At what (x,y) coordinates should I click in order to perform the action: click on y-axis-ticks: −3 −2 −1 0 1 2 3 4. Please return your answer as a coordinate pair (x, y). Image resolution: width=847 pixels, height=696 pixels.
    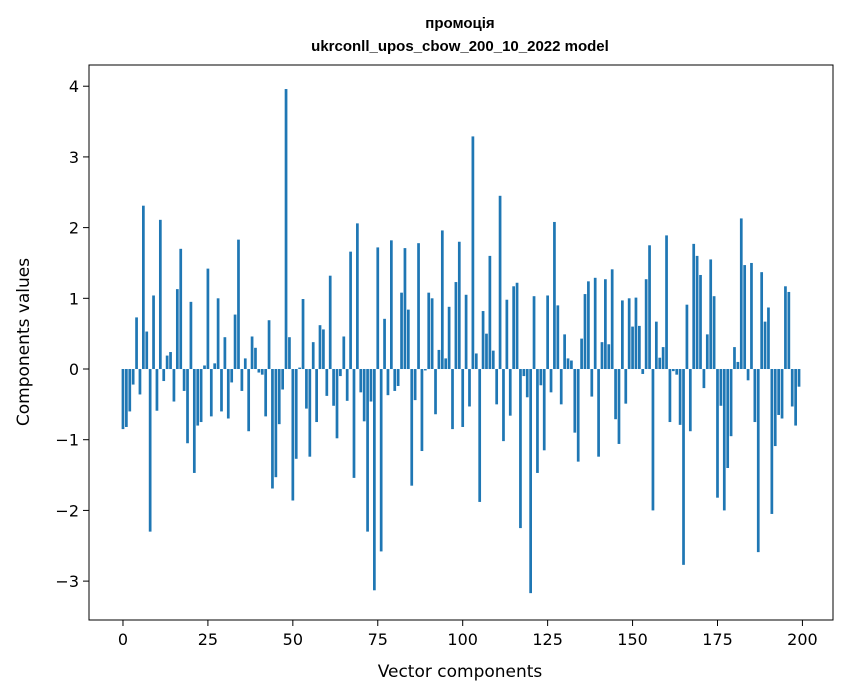
    Looking at the image, I should click on (72, 334).